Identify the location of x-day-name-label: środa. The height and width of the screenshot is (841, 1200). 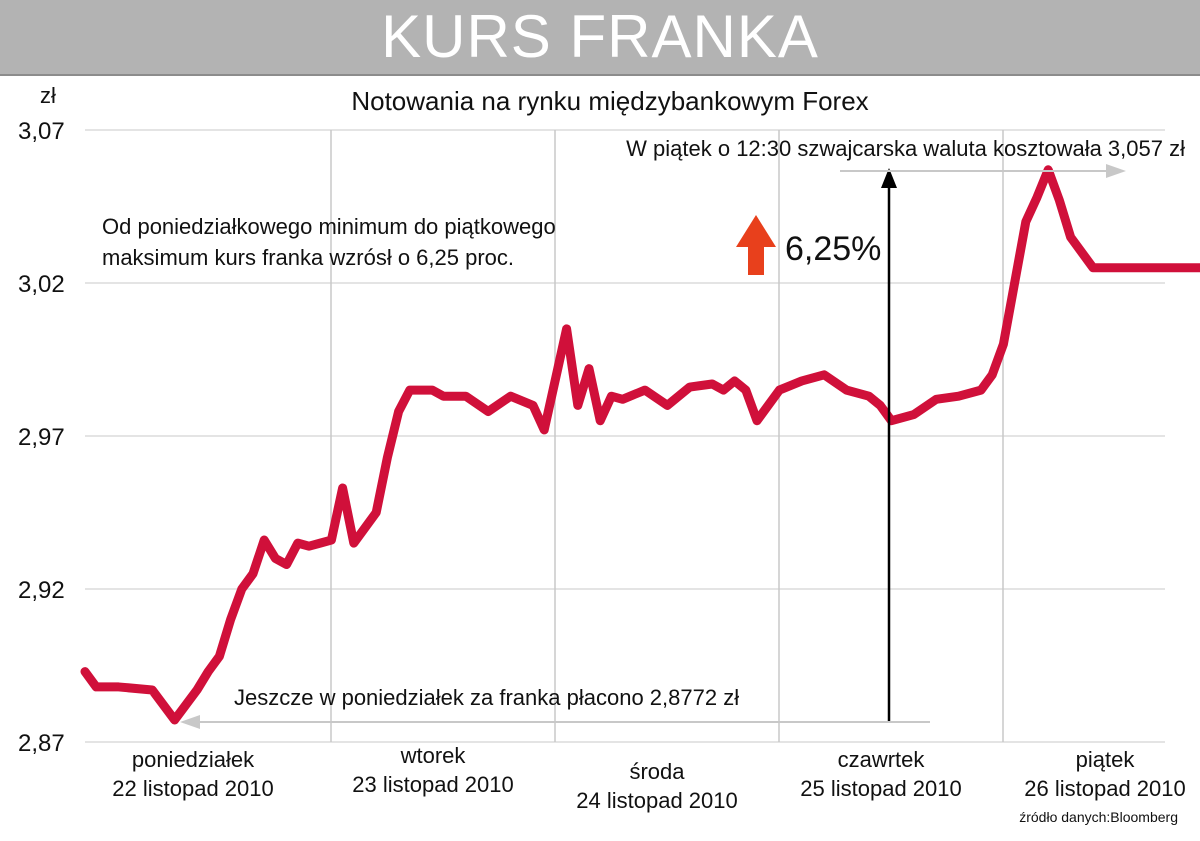
(657, 771).